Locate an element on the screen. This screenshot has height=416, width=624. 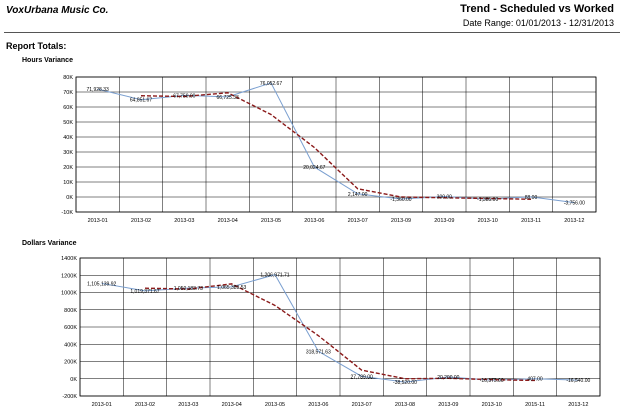
dollars-x-tick-label: 2015-11 is located at coordinates (535, 405).